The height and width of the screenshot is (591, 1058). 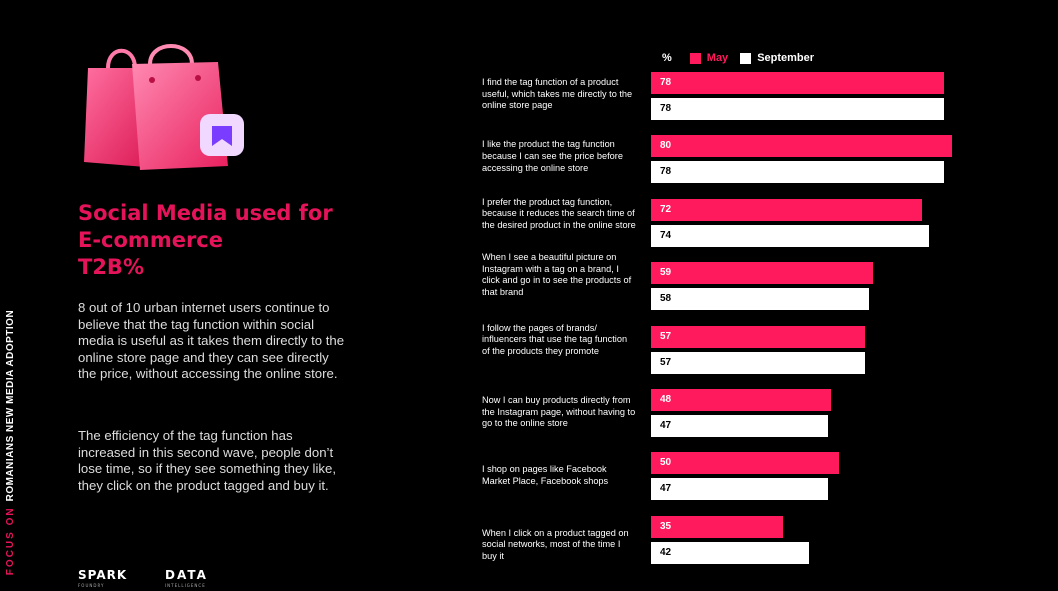 I want to click on chart-legend: % May September, so click(x=738, y=58).